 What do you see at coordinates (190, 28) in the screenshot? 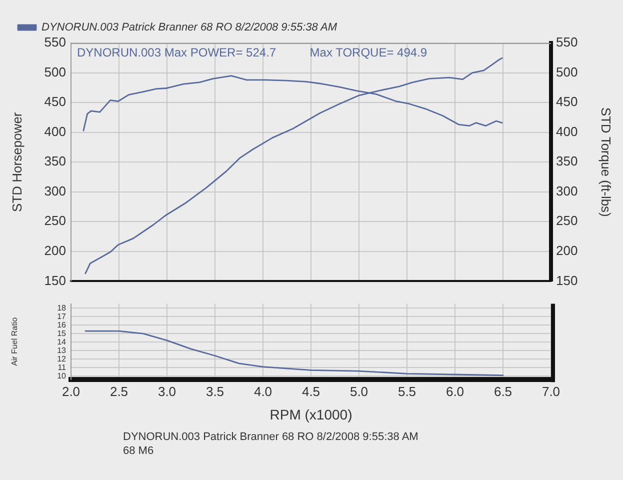
I see `legend-label: DYNORUN.003 Patrick Branner 68 RO 8/2/2008 9:55:38 AM` at bounding box center [190, 28].